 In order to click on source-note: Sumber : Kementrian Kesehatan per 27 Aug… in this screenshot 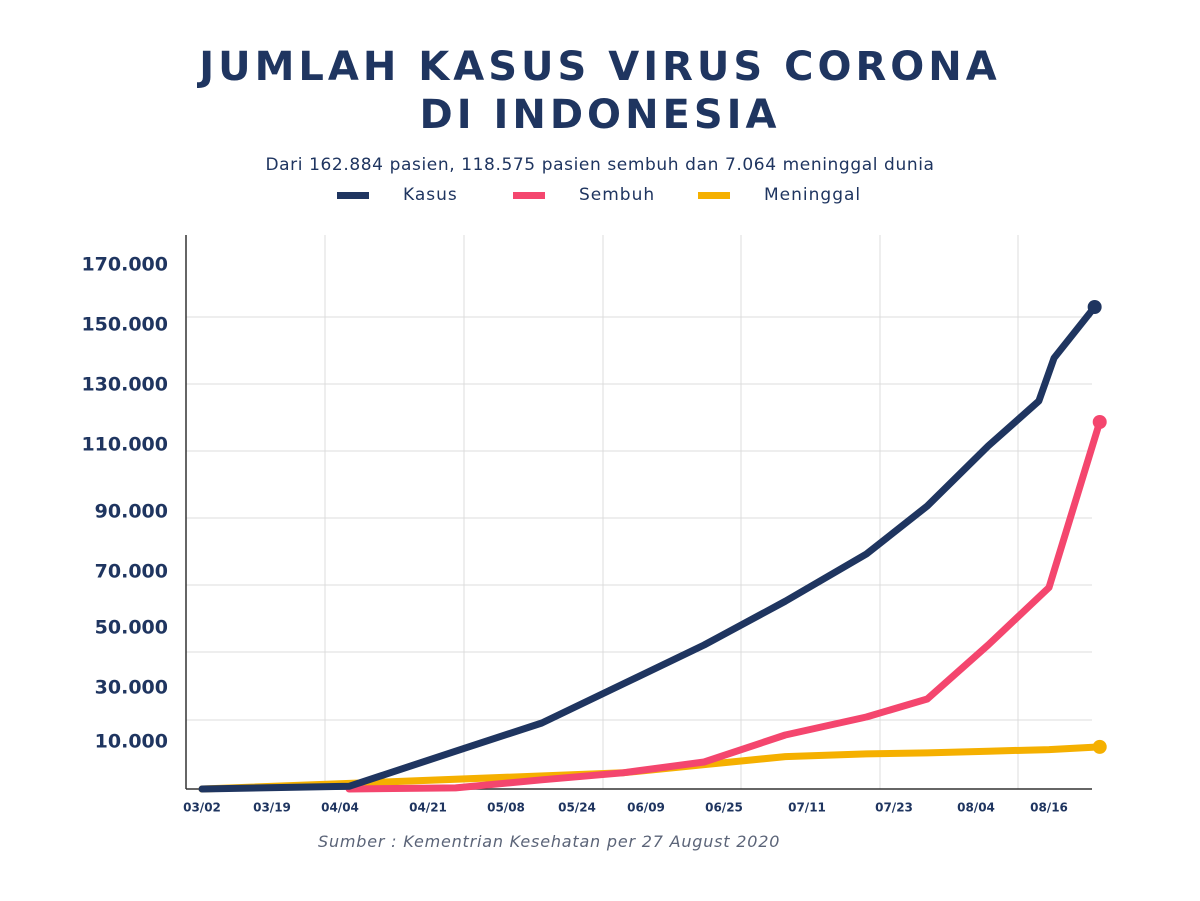, I will do `click(549, 841)`.